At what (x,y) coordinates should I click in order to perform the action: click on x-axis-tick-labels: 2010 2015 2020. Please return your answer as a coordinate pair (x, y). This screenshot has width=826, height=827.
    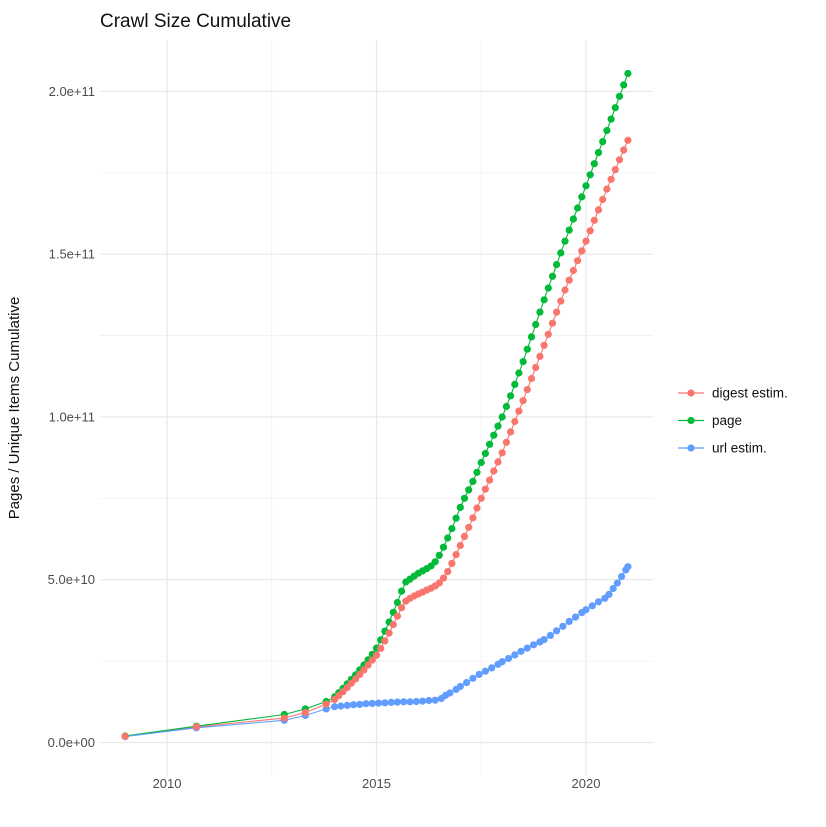
    Looking at the image, I should click on (377, 783).